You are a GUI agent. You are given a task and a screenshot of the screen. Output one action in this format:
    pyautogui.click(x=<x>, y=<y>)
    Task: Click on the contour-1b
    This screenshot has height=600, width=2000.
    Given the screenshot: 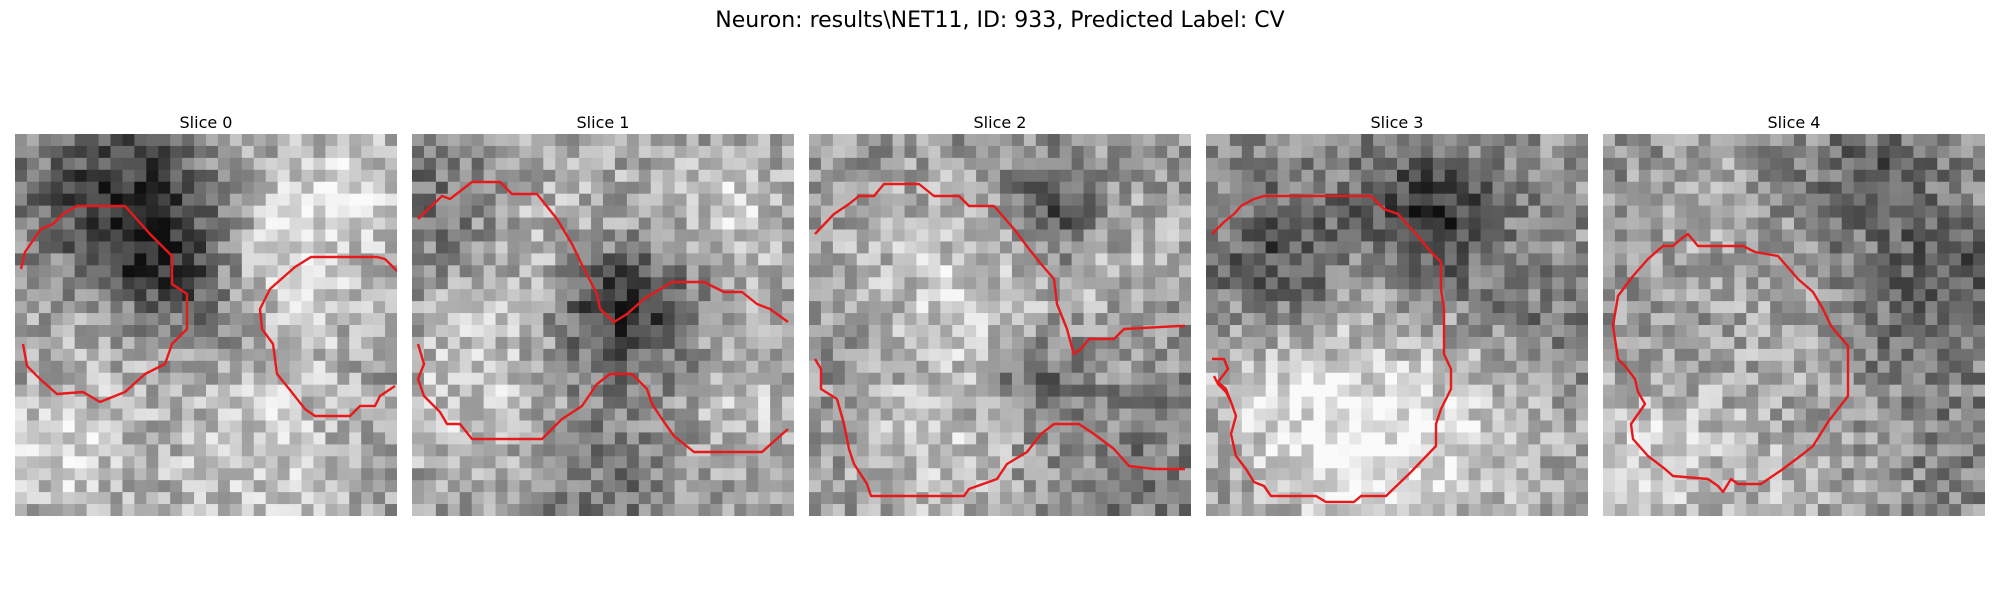 What is the action you would take?
    pyautogui.click(x=602, y=398)
    